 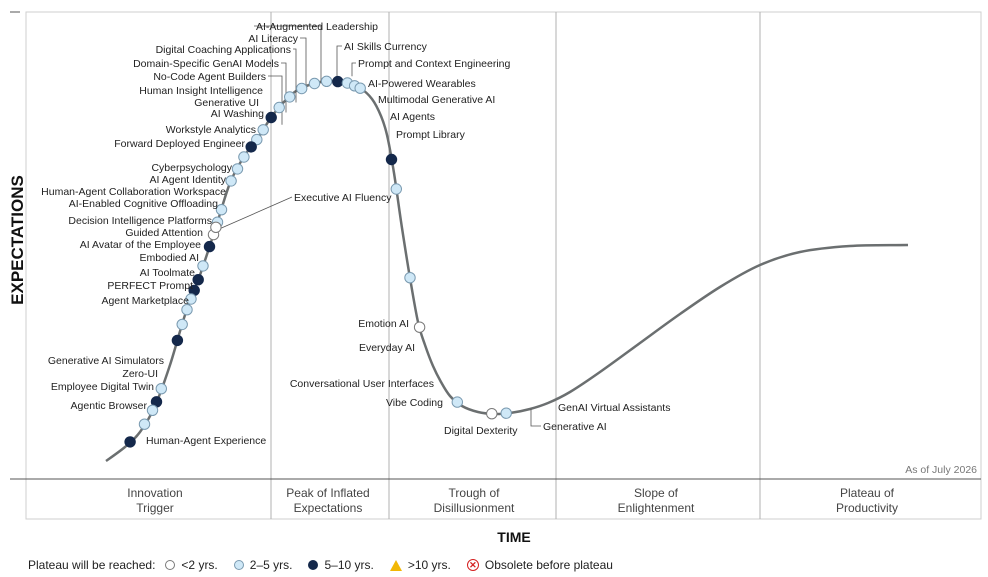 What do you see at coordinates (412, 117) in the screenshot?
I see `label-ai-agents: AI Agents` at bounding box center [412, 117].